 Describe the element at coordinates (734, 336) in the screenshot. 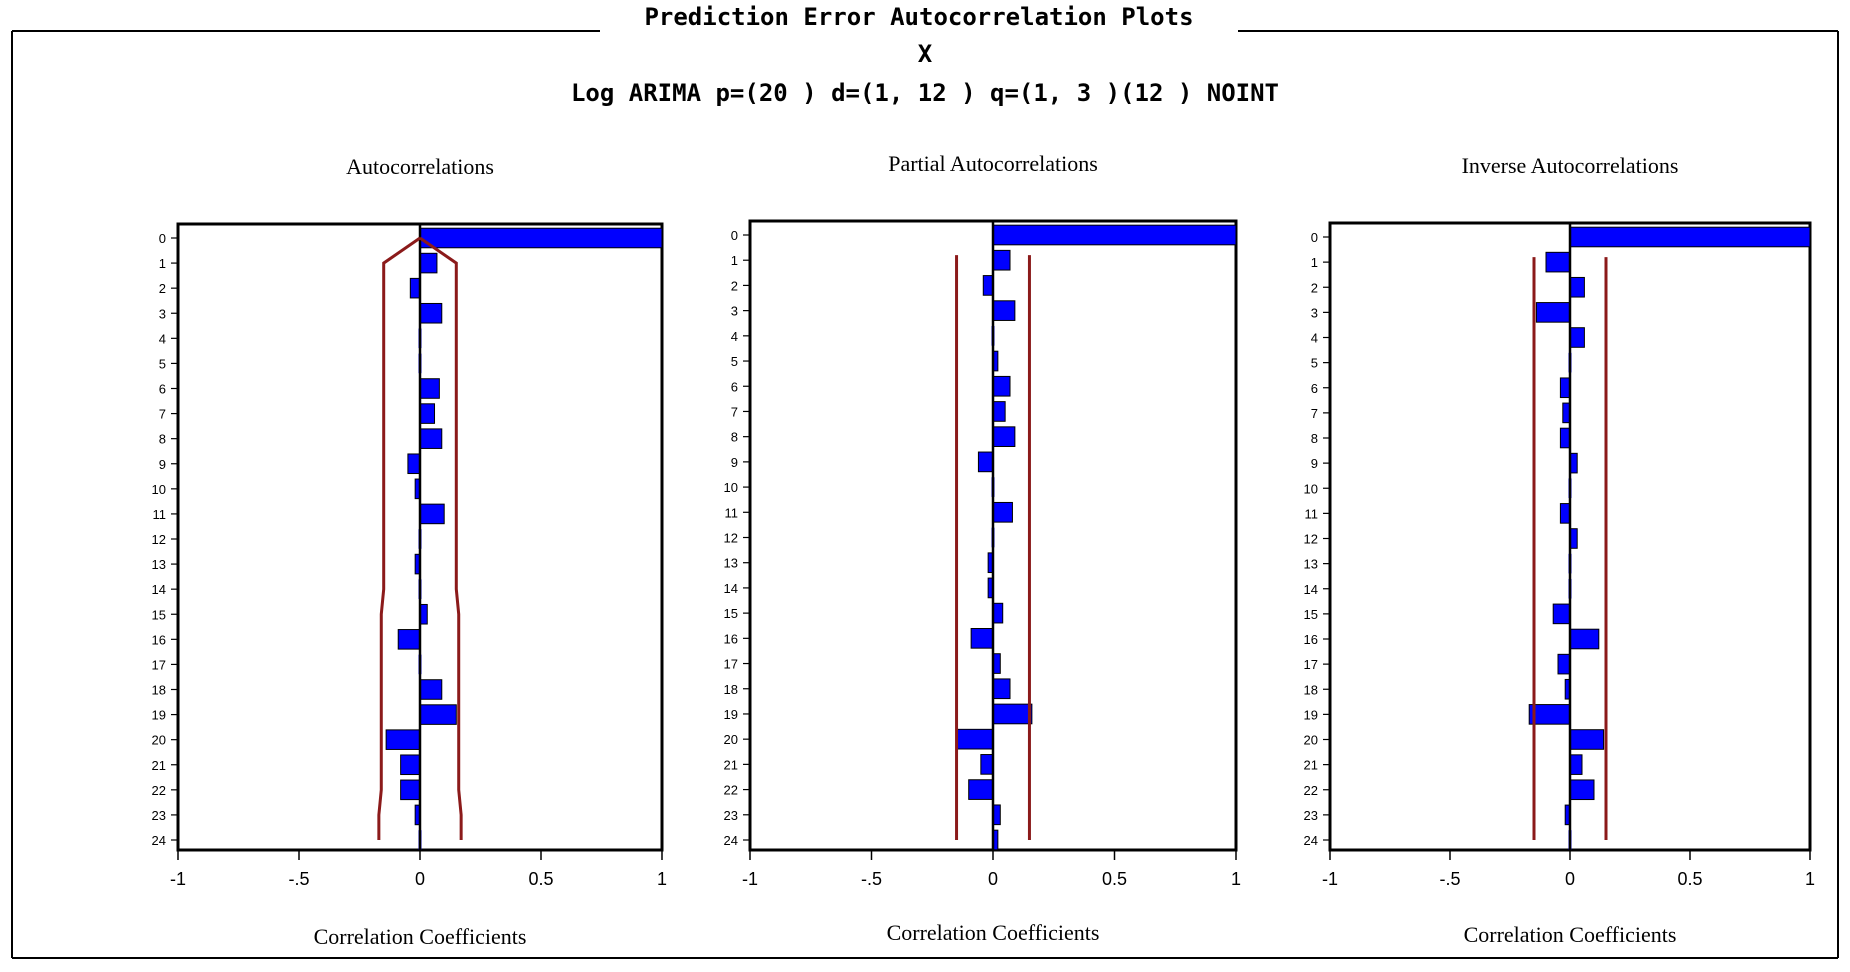

I see `y-tick-label: 4` at that location.